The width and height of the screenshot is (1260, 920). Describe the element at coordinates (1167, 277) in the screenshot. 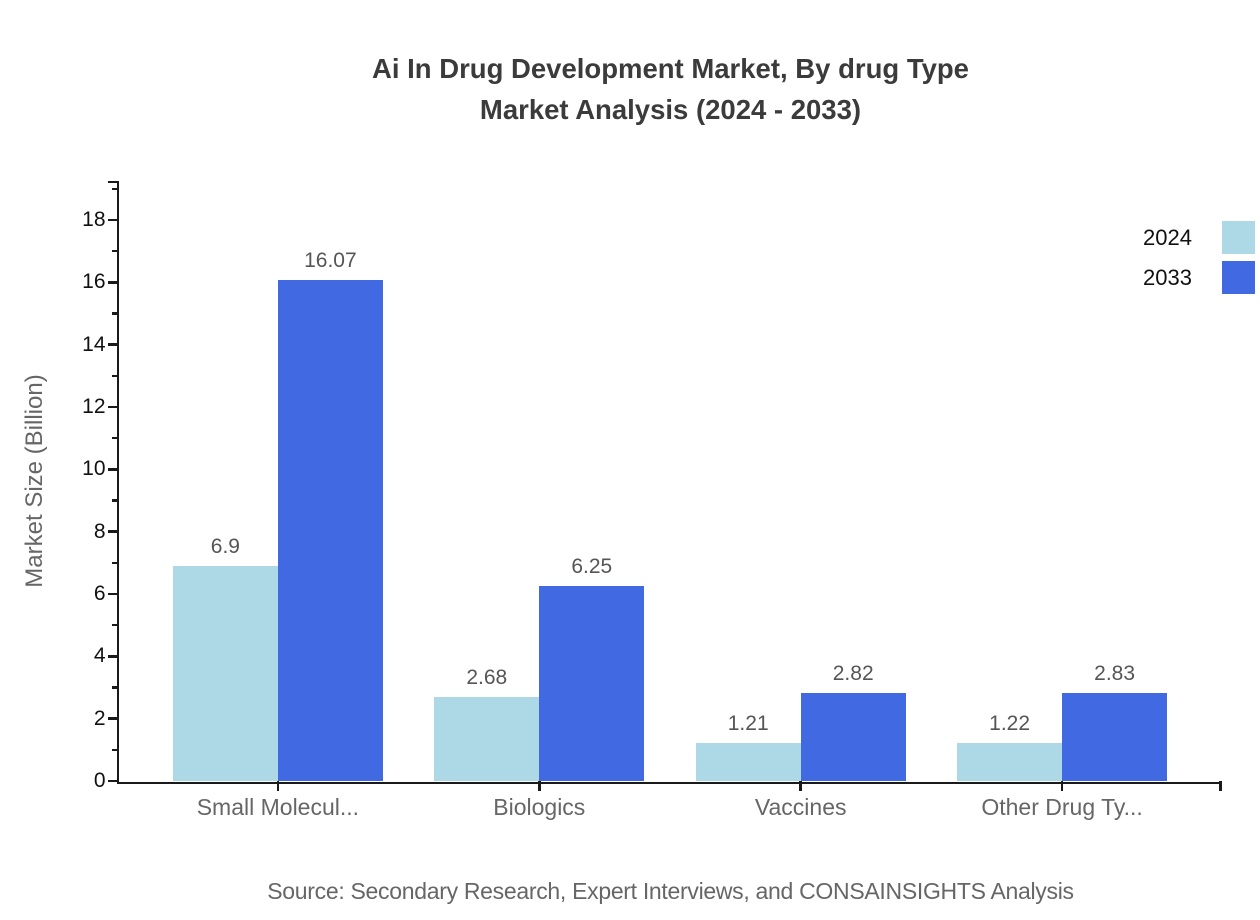

I see `legend-label-2033: 2033` at that location.